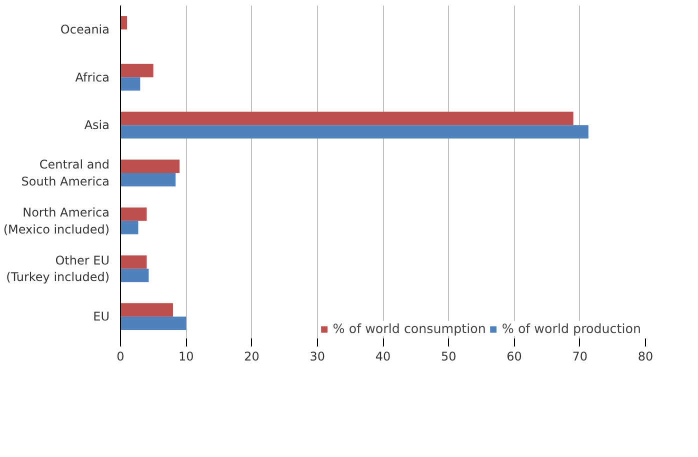 The height and width of the screenshot is (457, 698). What do you see at coordinates (383, 357) in the screenshot?
I see `x-tick-label: 40` at bounding box center [383, 357].